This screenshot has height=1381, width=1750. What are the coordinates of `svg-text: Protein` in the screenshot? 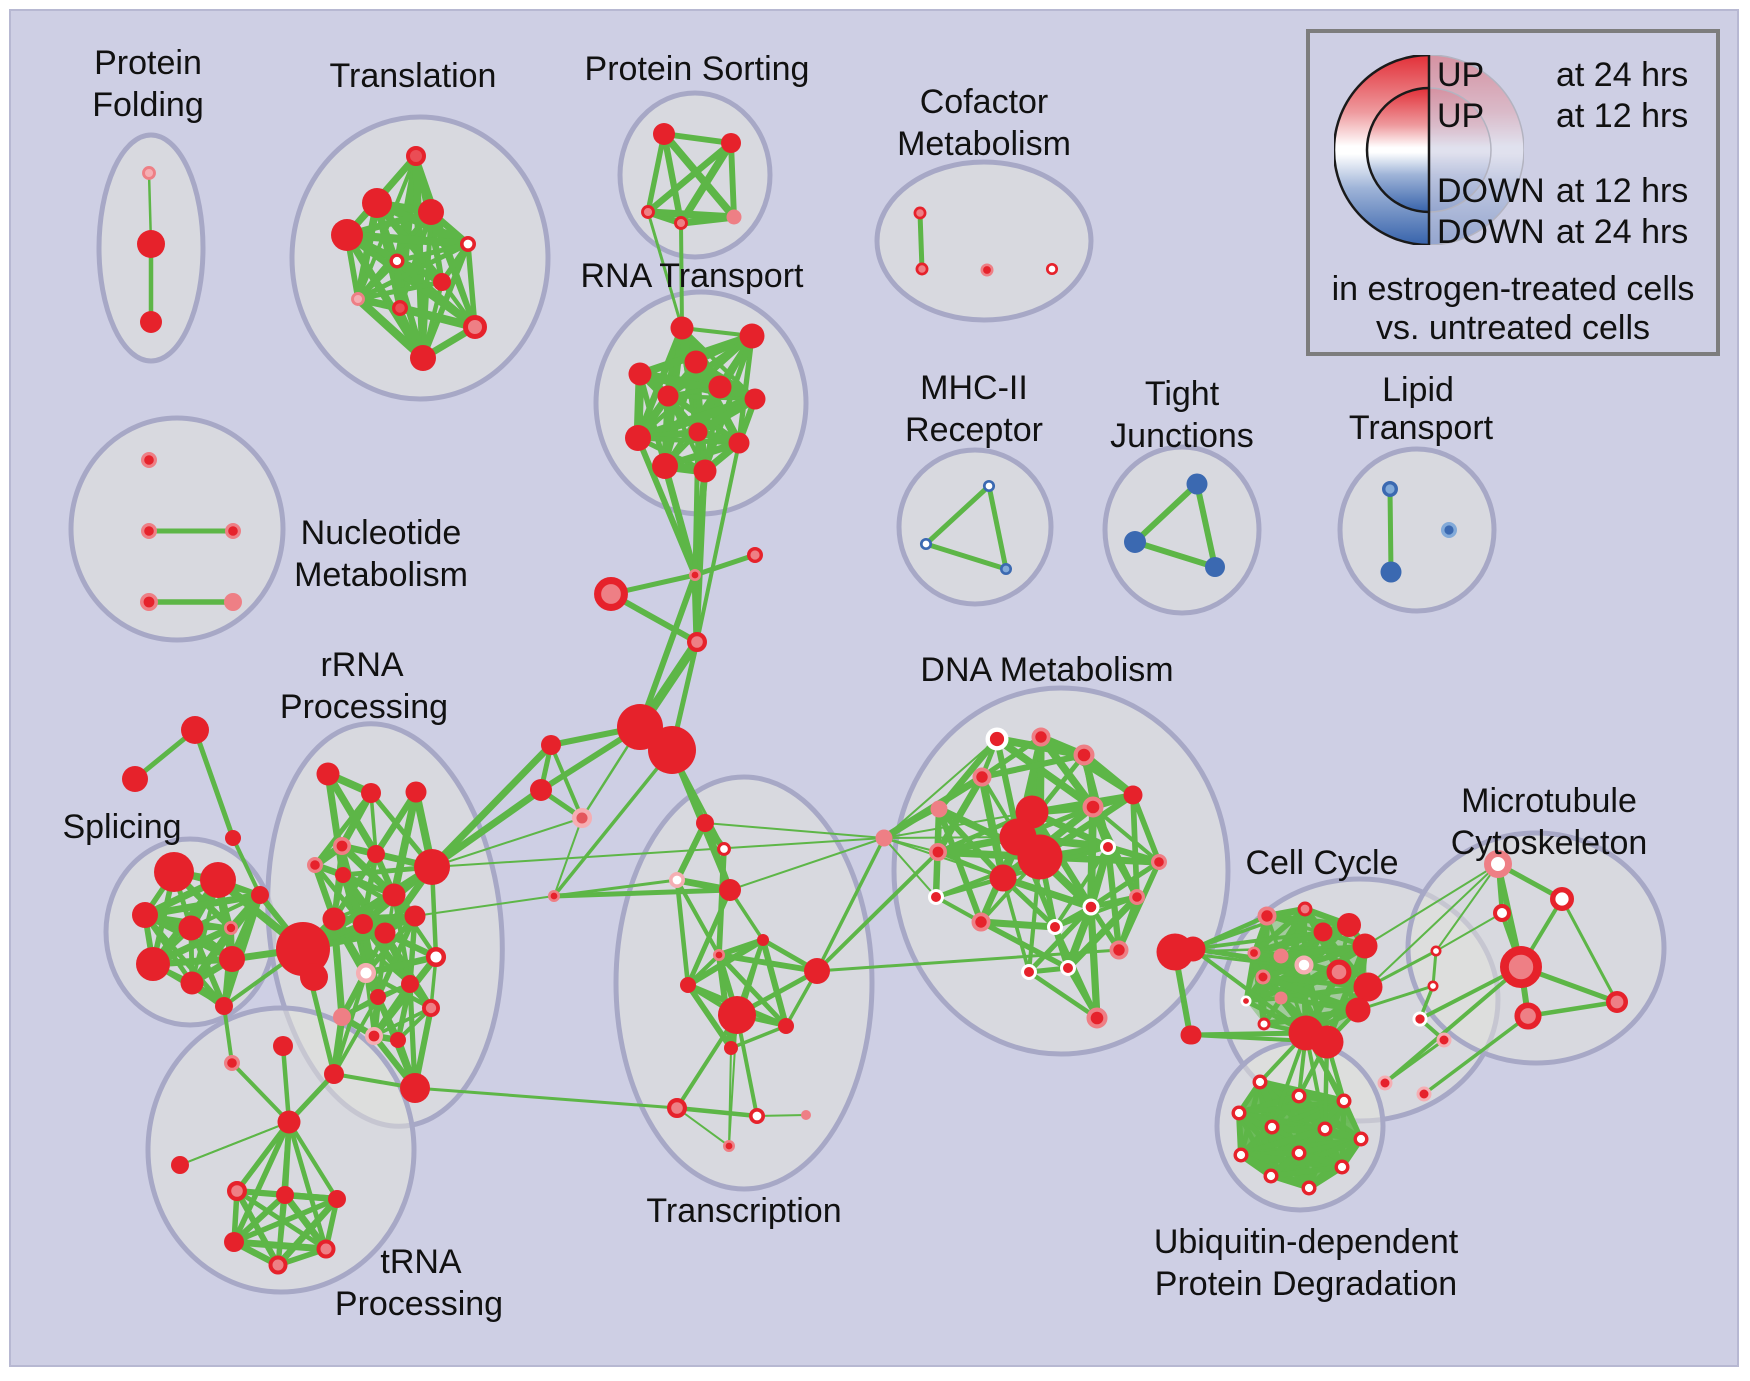 It's located at (148, 63).